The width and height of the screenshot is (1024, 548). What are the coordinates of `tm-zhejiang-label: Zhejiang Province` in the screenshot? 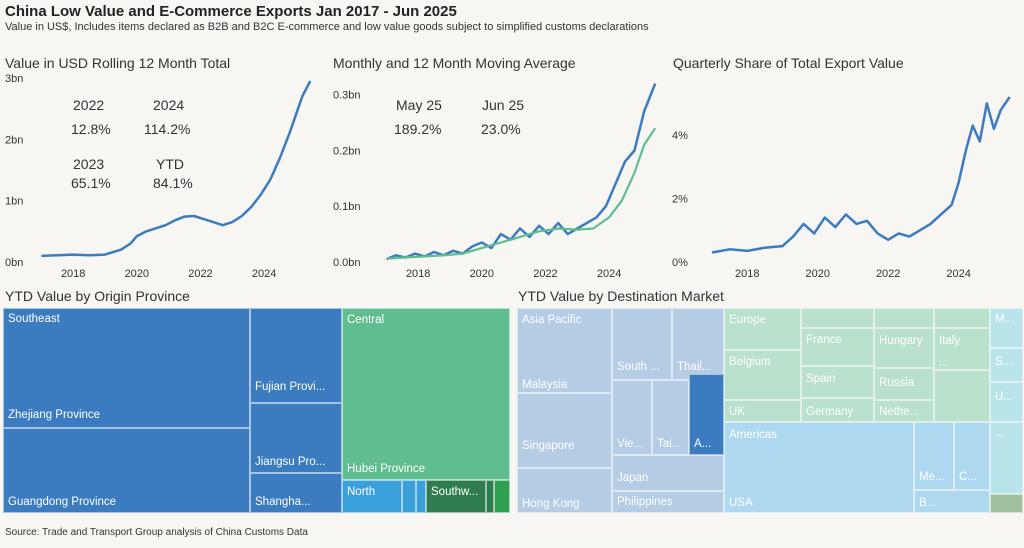 It's located at (54, 415).